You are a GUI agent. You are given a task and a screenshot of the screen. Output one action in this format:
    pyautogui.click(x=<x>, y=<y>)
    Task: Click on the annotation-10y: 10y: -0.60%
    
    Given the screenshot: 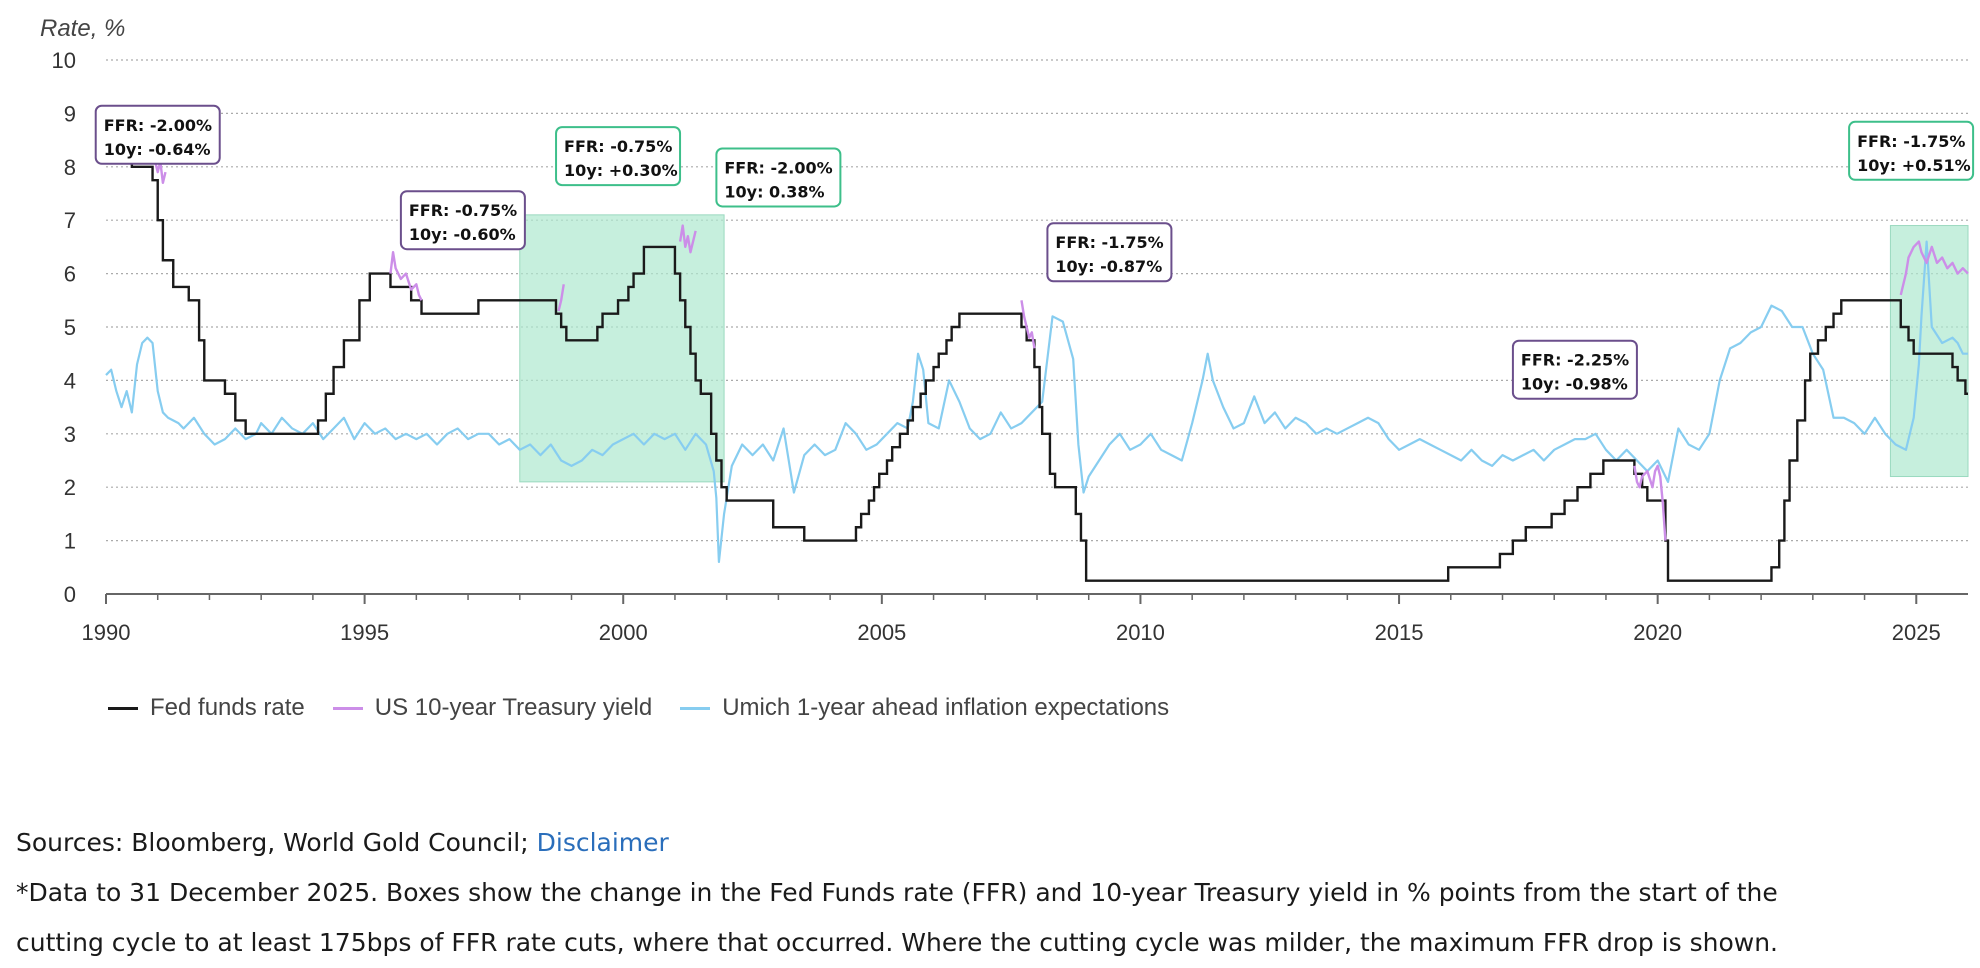 What is the action you would take?
    pyautogui.click(x=462, y=234)
    